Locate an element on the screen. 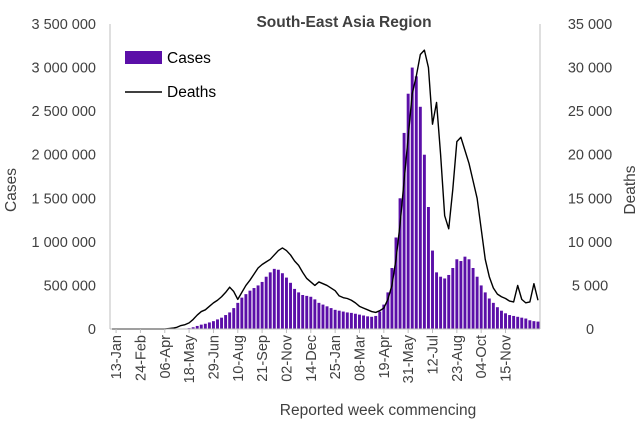 This screenshot has height=429, width=642. y2-tick-label: 20 000 is located at coordinates (590, 156).